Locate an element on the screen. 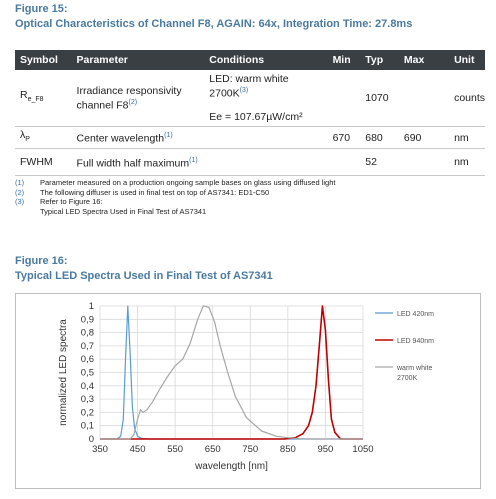 The height and width of the screenshot is (499, 496). cell-min: 670 is located at coordinates (344, 138).